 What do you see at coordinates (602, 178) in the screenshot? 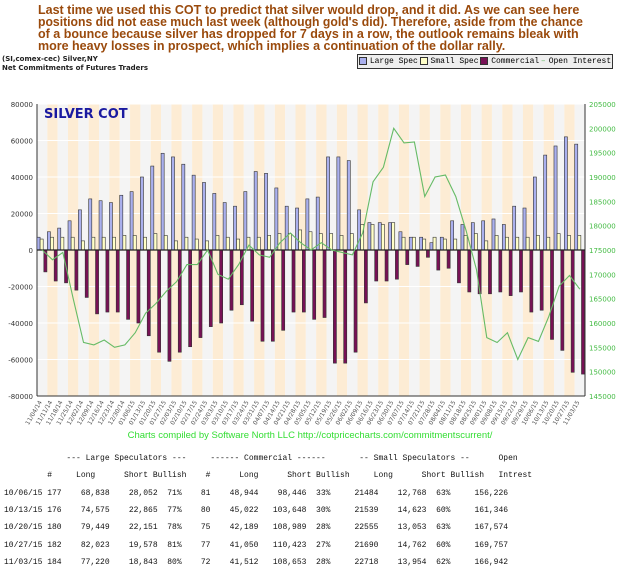
I see `y2-tick-label: 190000` at bounding box center [602, 178].